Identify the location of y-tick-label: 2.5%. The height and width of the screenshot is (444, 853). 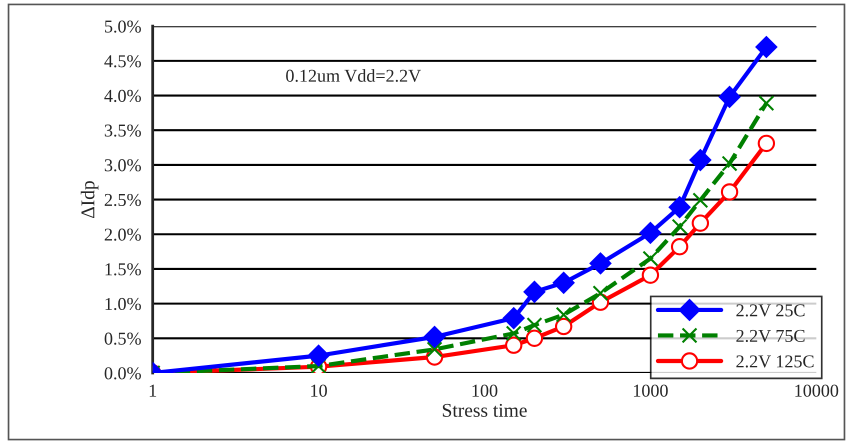
(122, 200).